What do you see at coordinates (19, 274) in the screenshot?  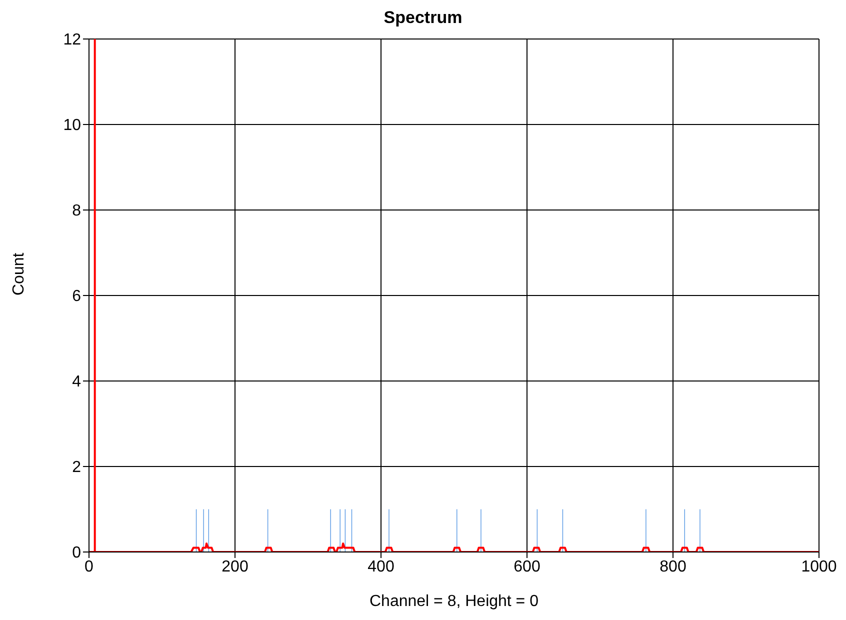 I see `y-axis-title: Count` at bounding box center [19, 274].